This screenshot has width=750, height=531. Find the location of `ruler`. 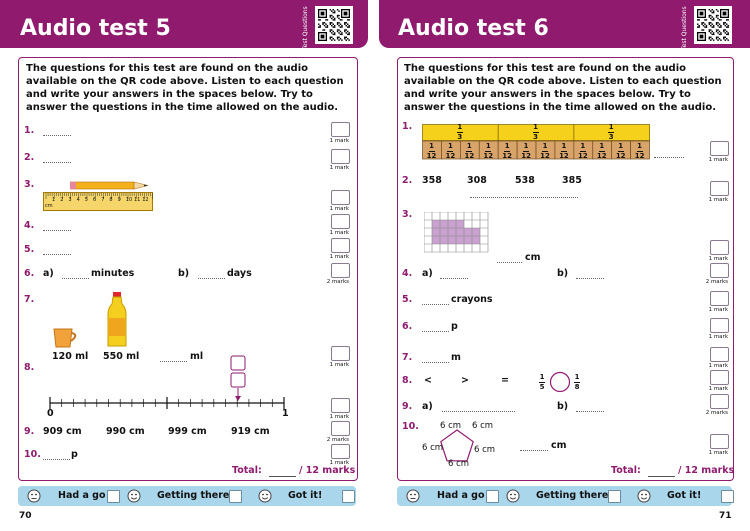

ruler is located at coordinates (98, 201).